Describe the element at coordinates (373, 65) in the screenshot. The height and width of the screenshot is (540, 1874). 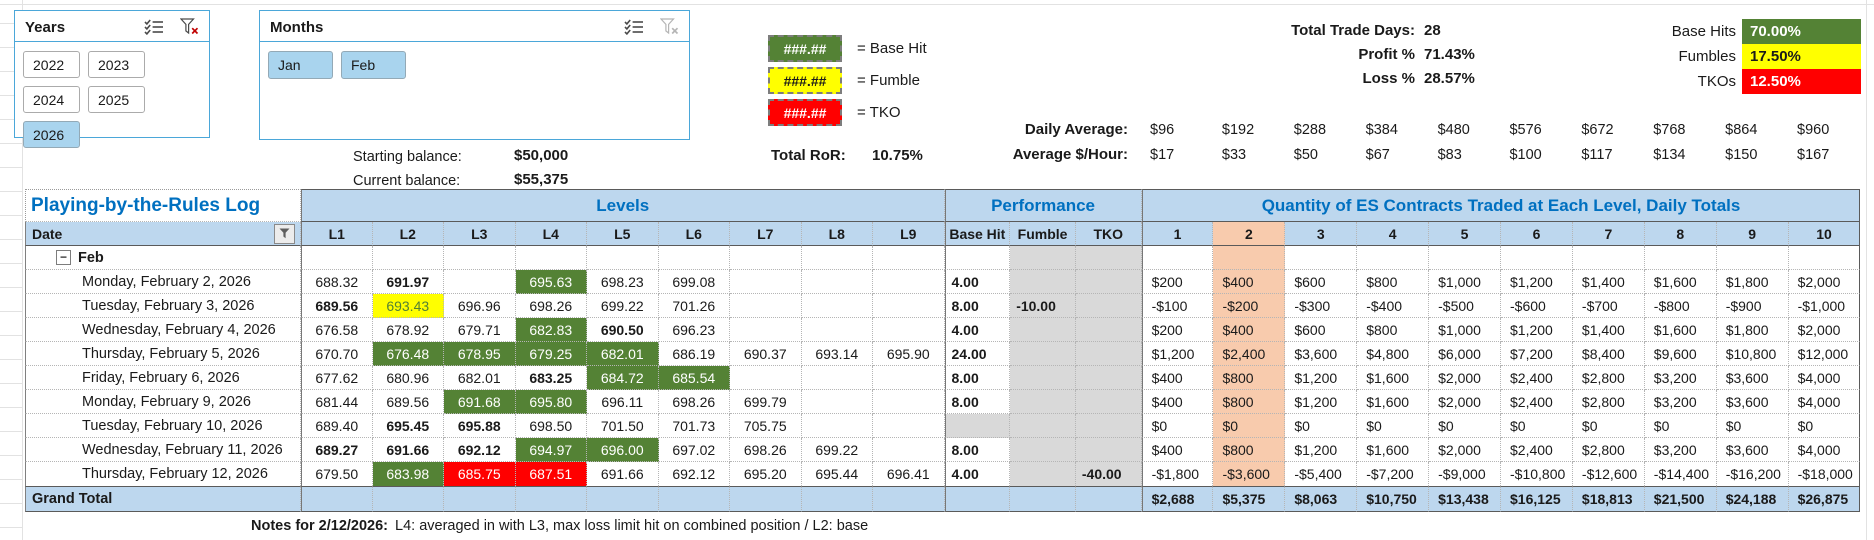
I see `months-option-feb: Feb` at that location.